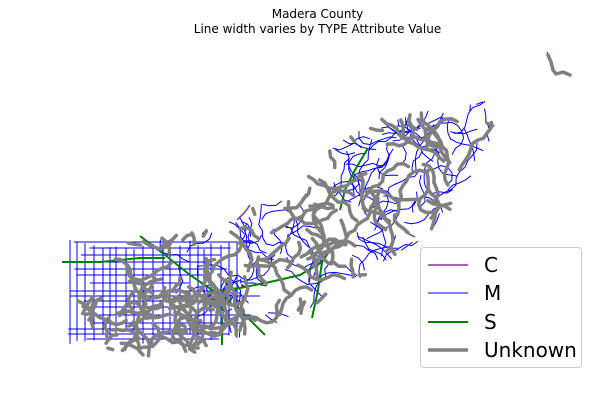 This screenshot has height=403, width=605. I want to click on legend-label-s: S, so click(490, 322).